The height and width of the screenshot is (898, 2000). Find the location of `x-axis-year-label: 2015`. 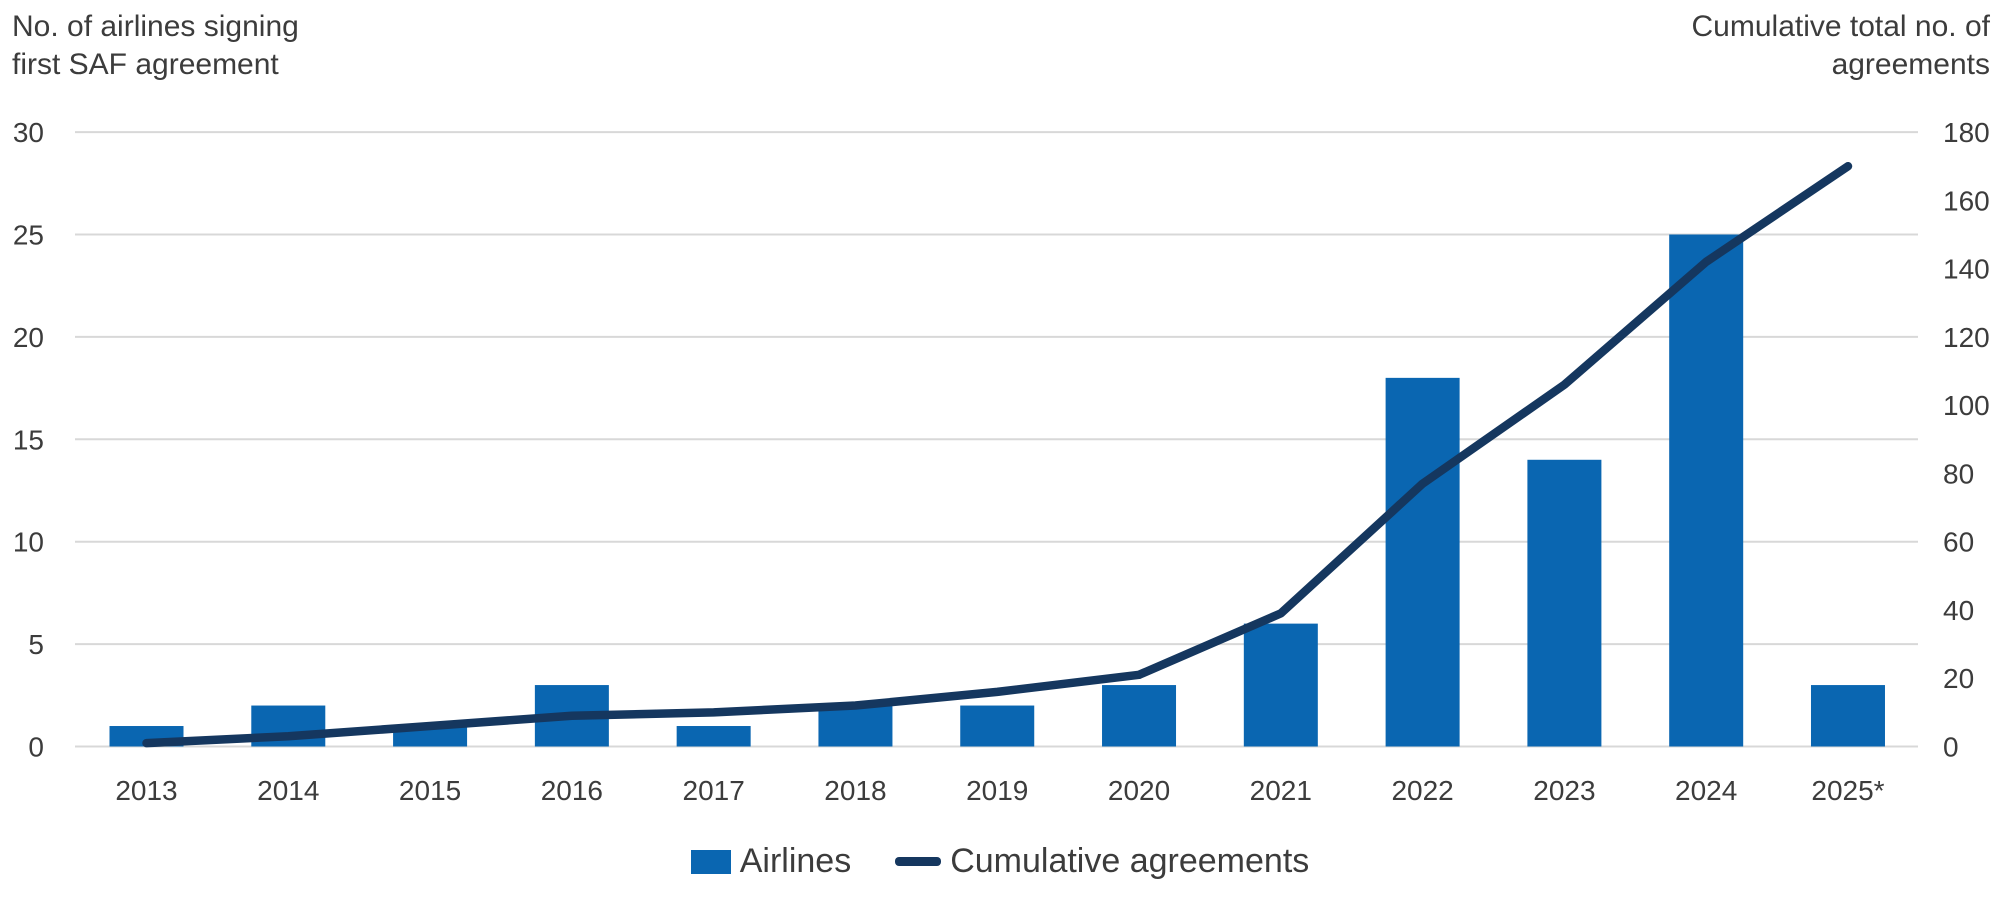

x-axis-year-label: 2015 is located at coordinates (430, 790).